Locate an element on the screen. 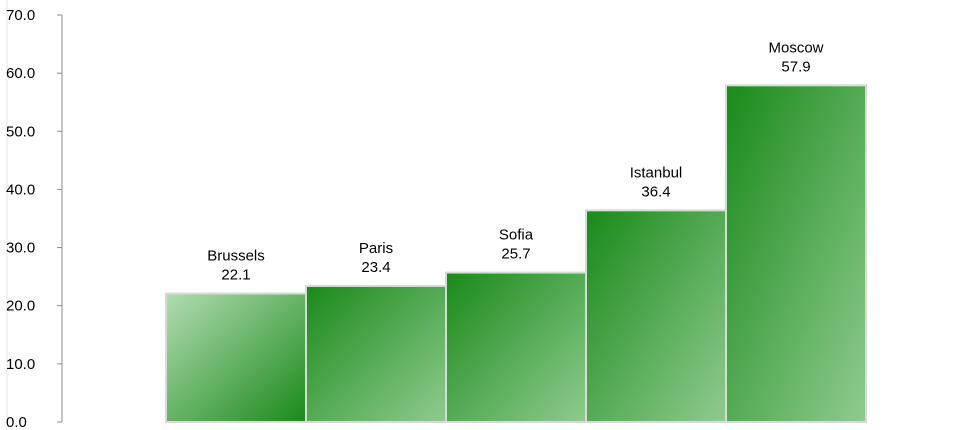  y-tick-label: 10.0 is located at coordinates (20, 364).